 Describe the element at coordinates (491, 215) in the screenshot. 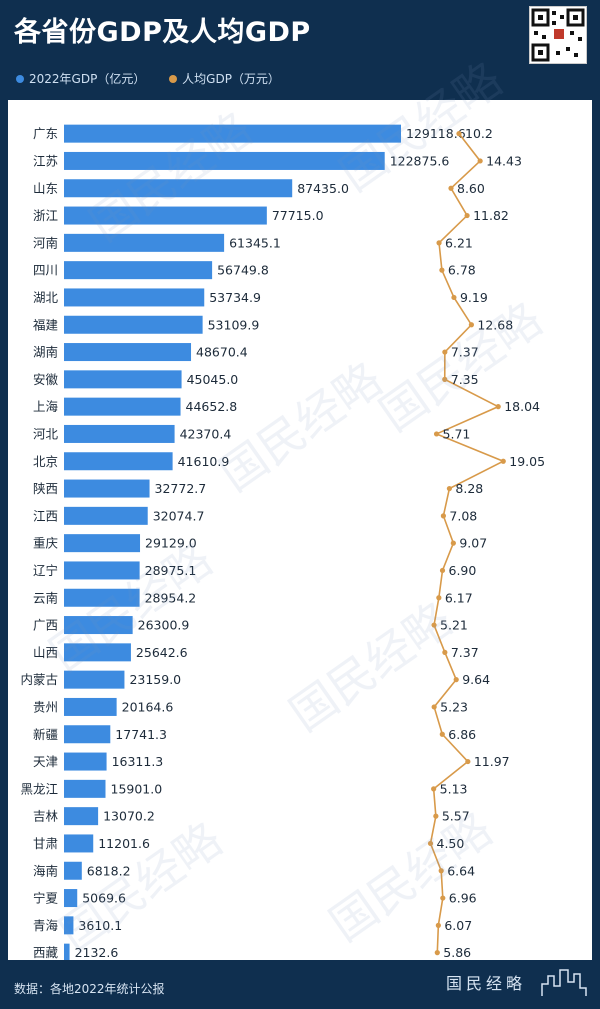

I see `per-capita-value-label: 11.82` at that location.